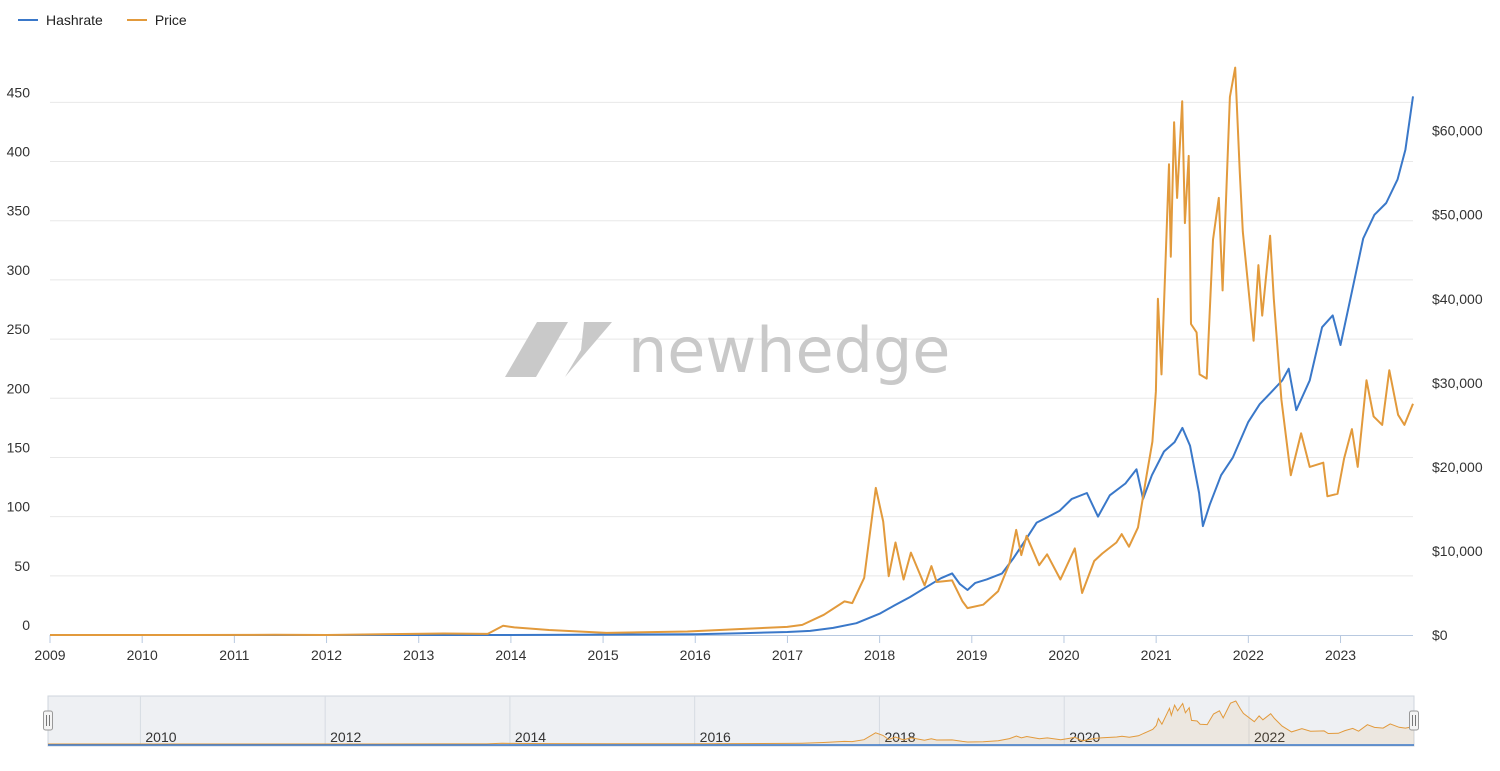  I want to click on x-tick-label: 2014, so click(510, 655).